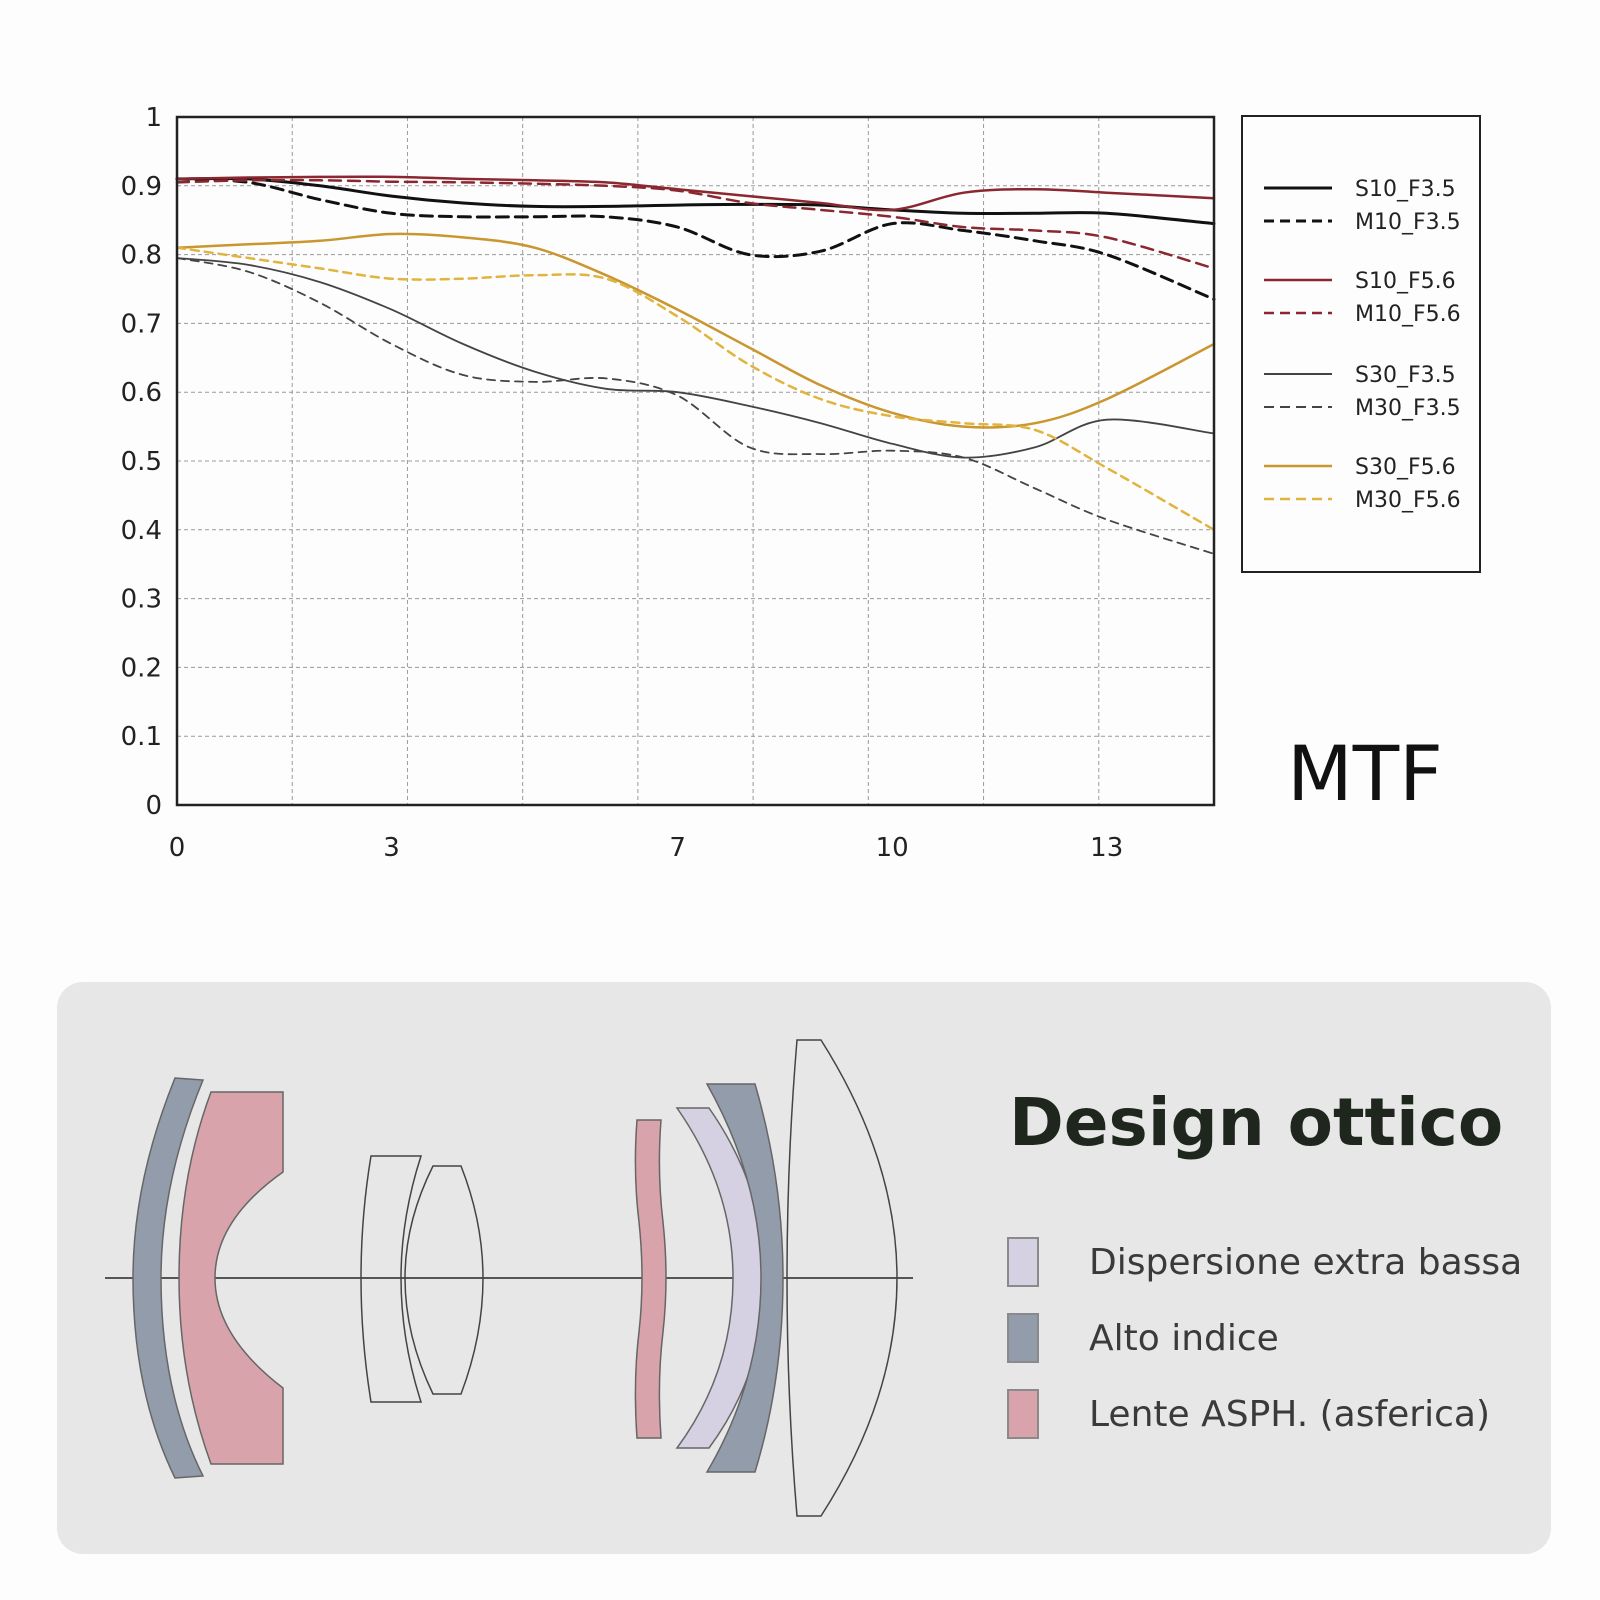  What do you see at coordinates (177, 848) in the screenshot?
I see `x-tick-label: 0` at bounding box center [177, 848].